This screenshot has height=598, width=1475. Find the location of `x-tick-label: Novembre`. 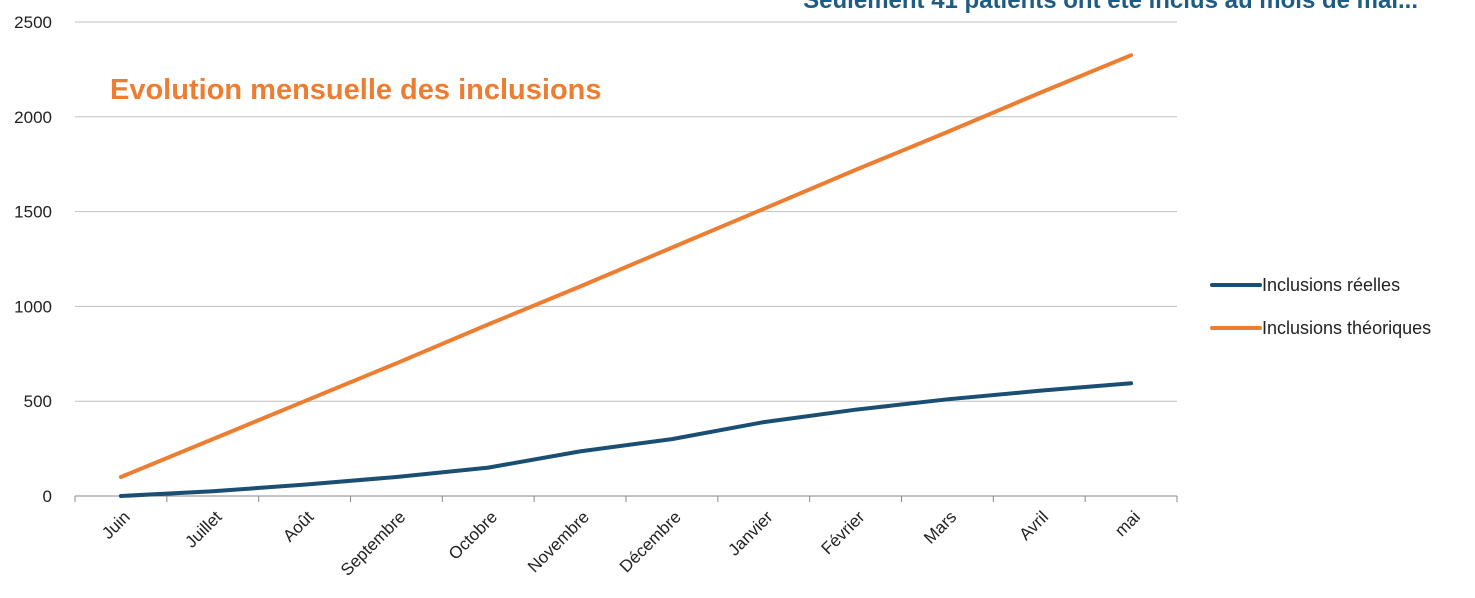

x-tick-label: Novembre is located at coordinates (558, 541).